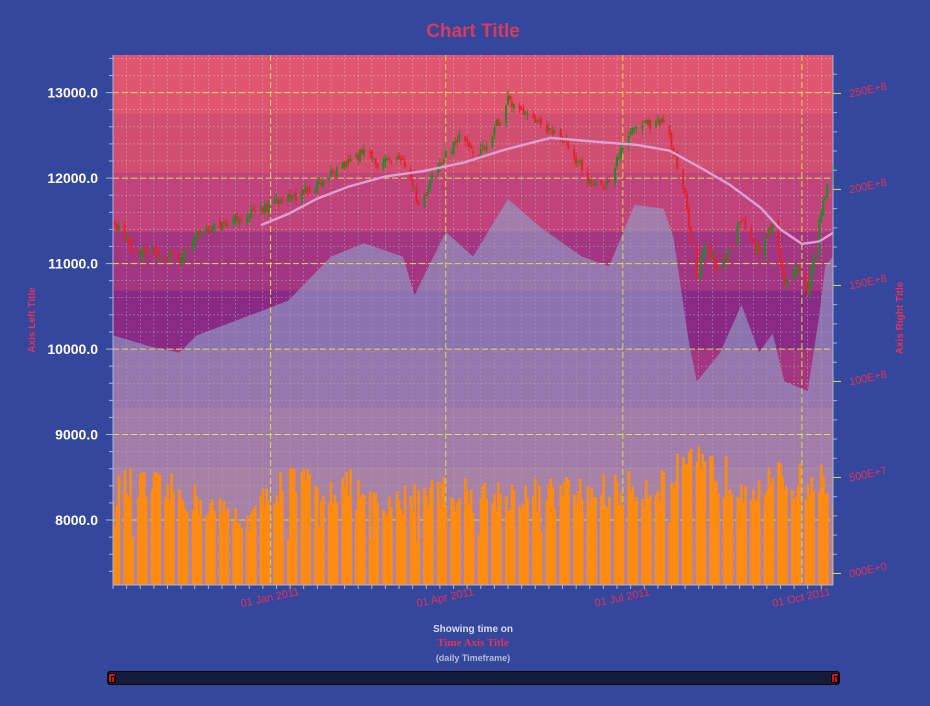 Image resolution: width=930 pixels, height=706 pixels. What do you see at coordinates (112, 678) in the screenshot?
I see `range-start-handle` at bounding box center [112, 678].